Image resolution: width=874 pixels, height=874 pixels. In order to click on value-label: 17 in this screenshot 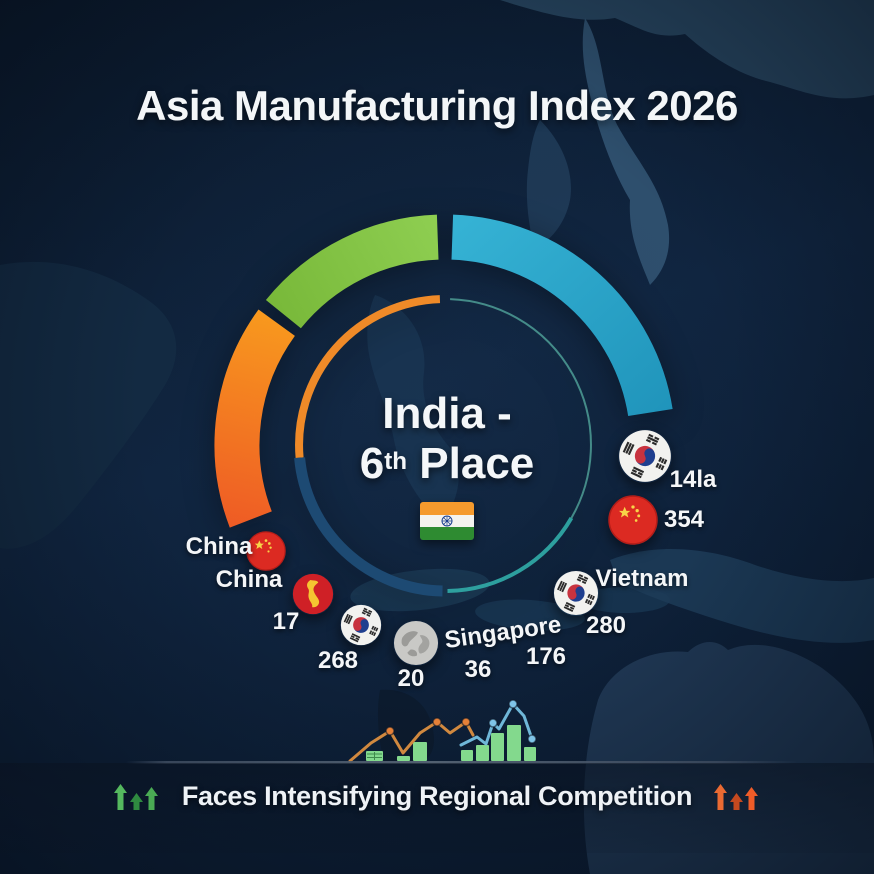, I will do `click(286, 621)`.